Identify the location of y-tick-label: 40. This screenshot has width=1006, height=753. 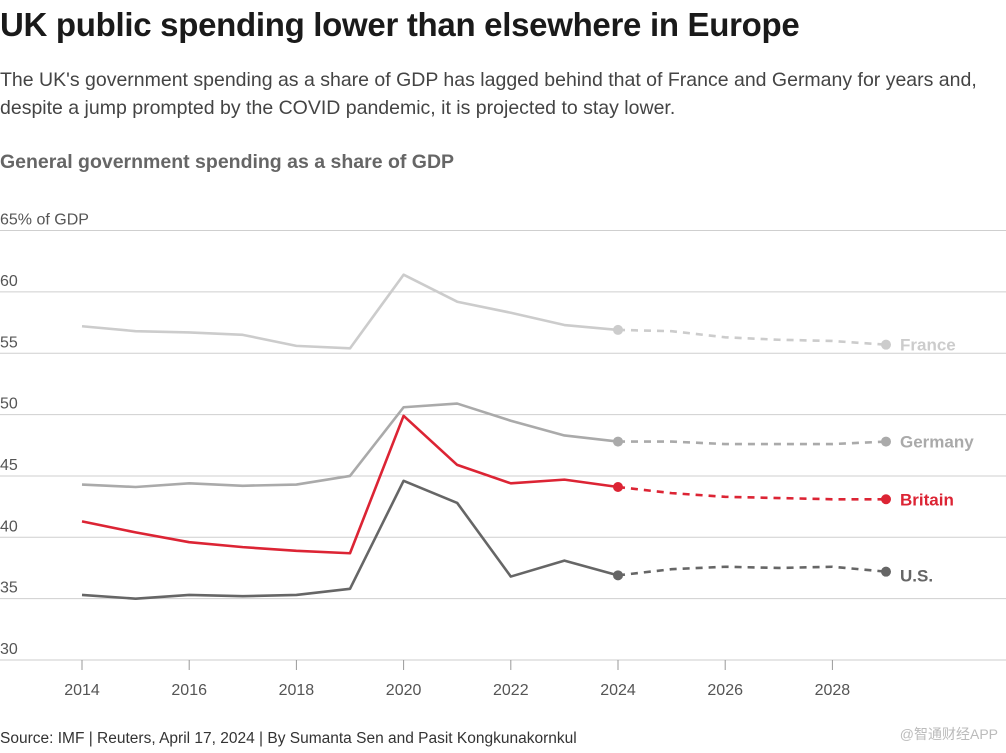
(9, 526).